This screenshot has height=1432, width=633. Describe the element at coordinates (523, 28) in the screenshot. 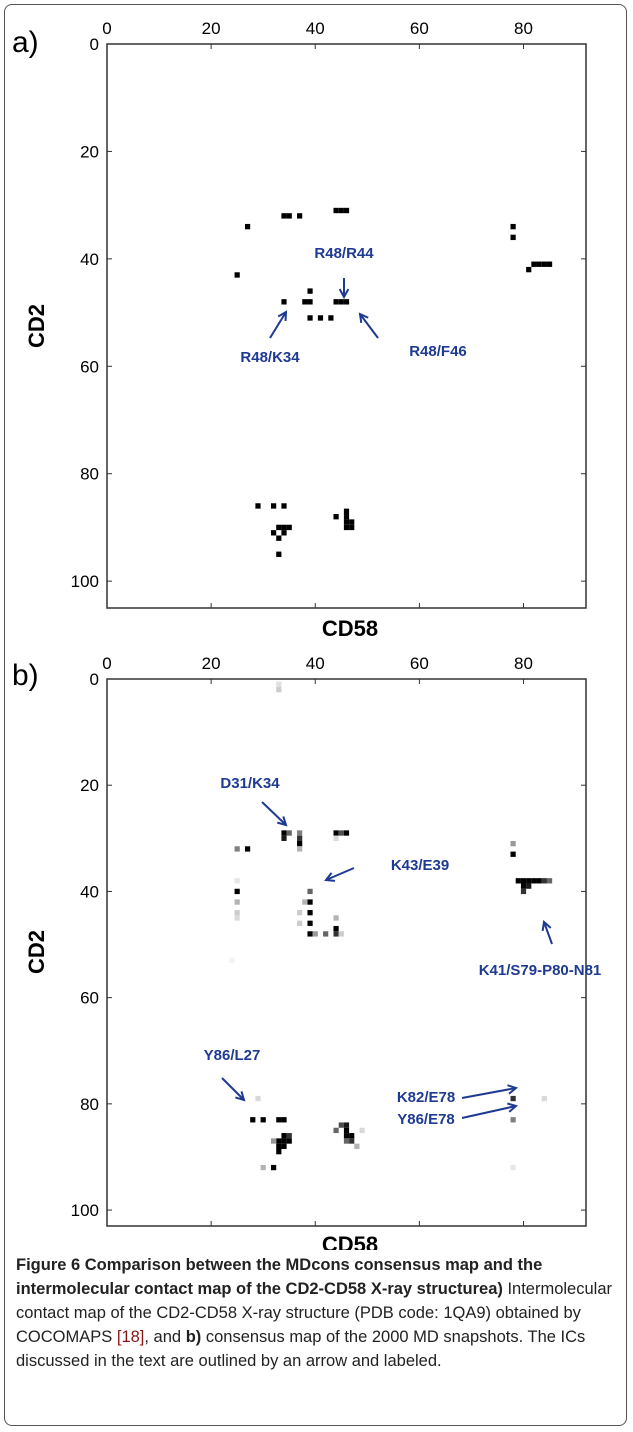

I see `x-tick-label: 80` at that location.